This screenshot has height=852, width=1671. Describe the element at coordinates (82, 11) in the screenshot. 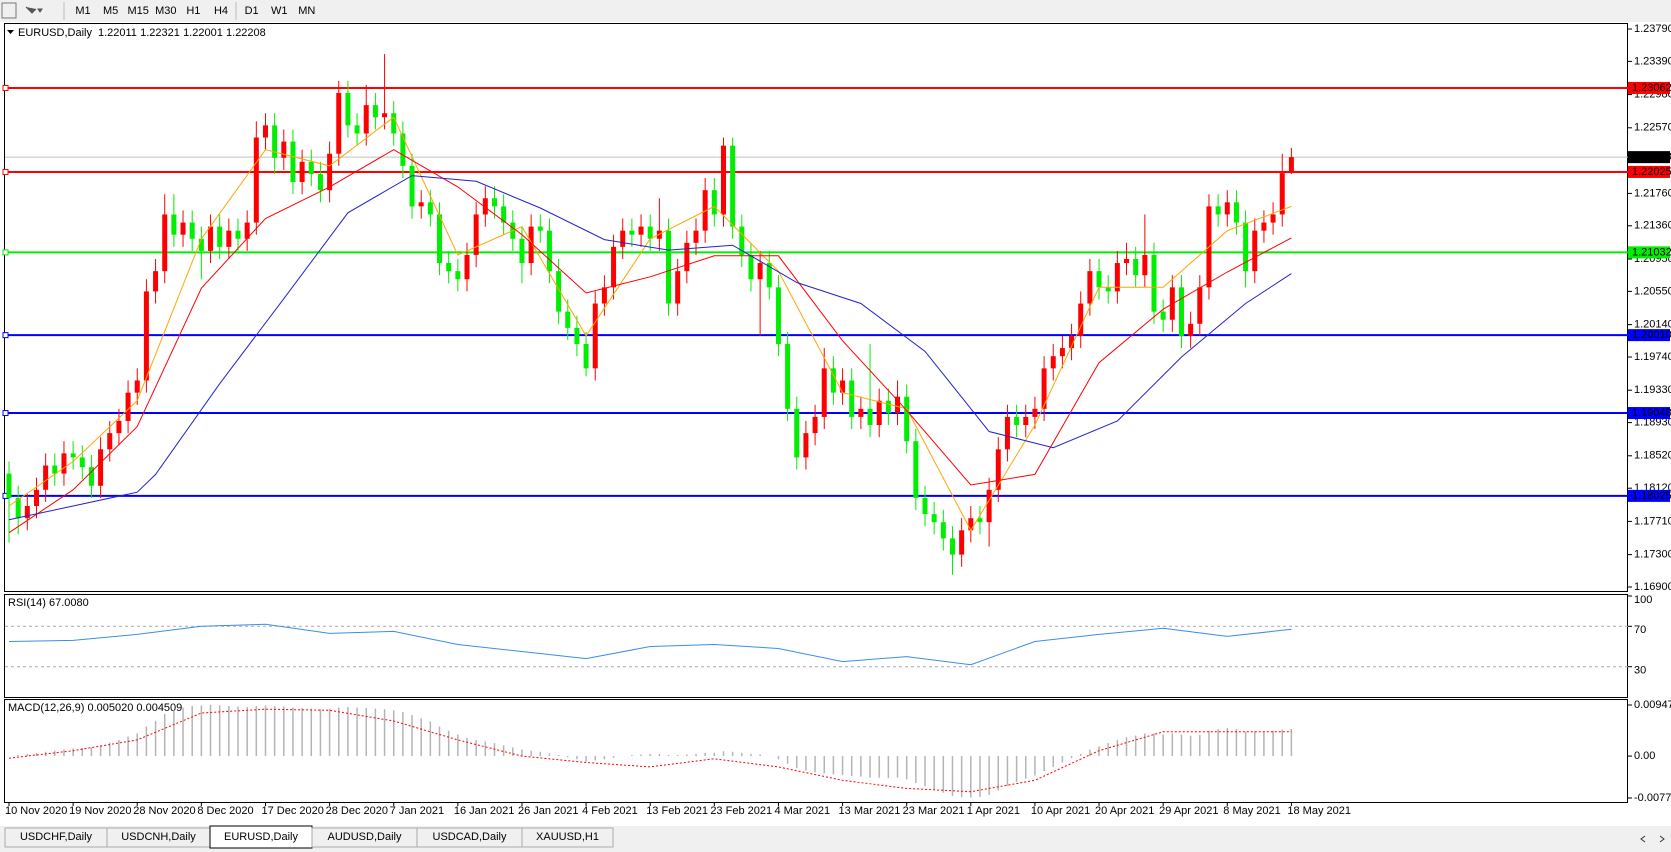

I see `timeframe-button: M1` at that location.